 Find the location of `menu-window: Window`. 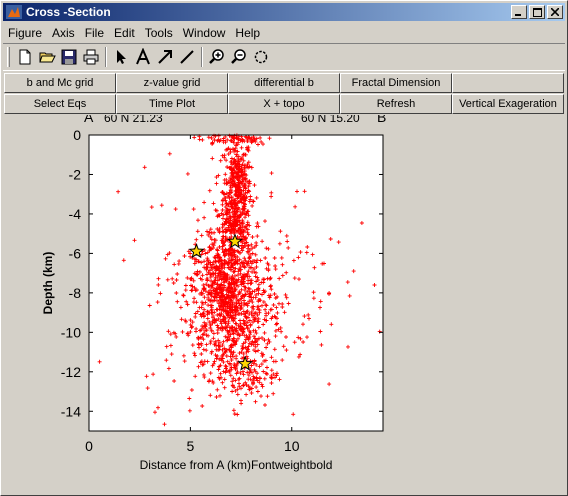

menu-window: Window is located at coordinates (204, 32).